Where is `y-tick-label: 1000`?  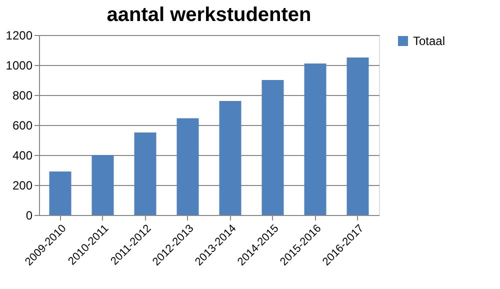 y-tick-label: 1000 is located at coordinates (19, 65).